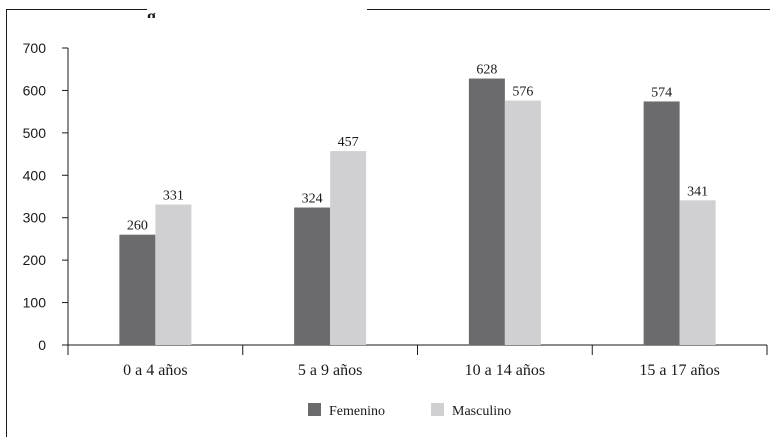 The image size is (770, 437). Describe the element at coordinates (481, 411) in the screenshot. I see `legend-label-masculino: Masculino` at that location.